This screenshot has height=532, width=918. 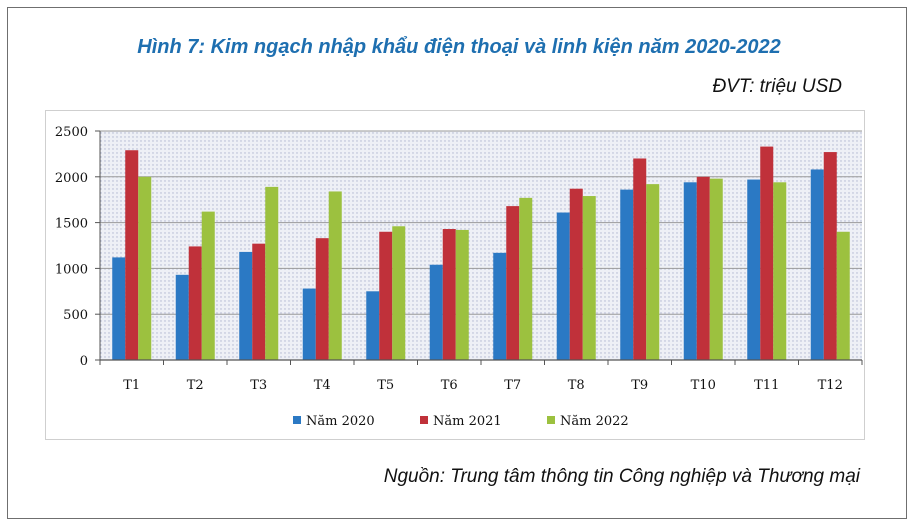 What do you see at coordinates (830, 256) in the screenshot?
I see `bar-2-T12` at bounding box center [830, 256].